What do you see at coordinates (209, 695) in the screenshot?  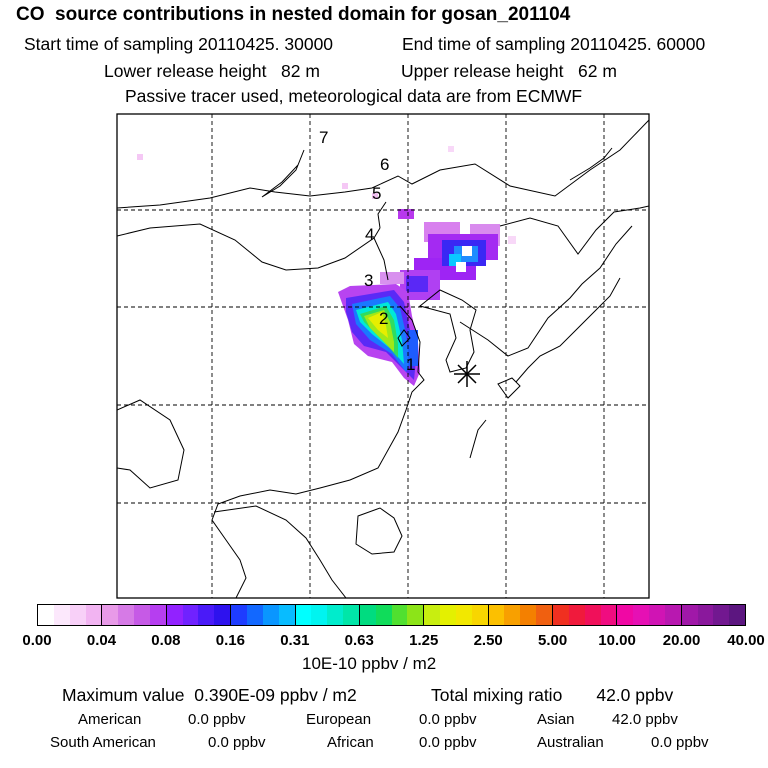 I see `maximum-value-label: Maximum value 0.390E-09 ppbv / m2` at bounding box center [209, 695].